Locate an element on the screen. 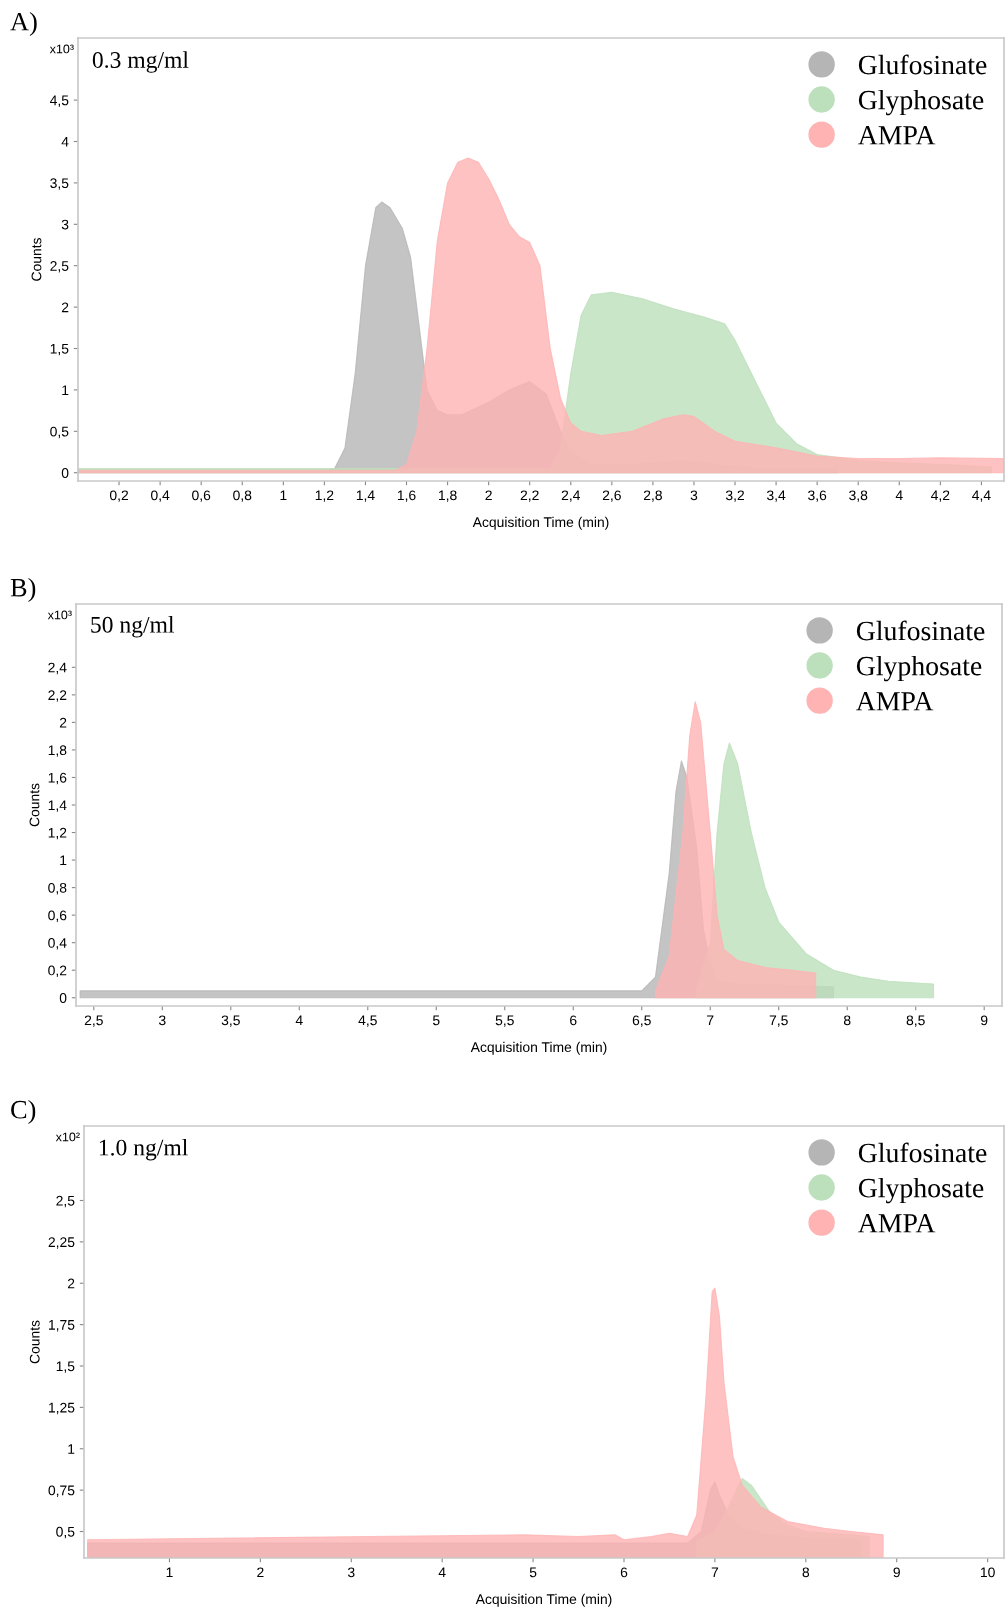  x-tick-label: 2,4 is located at coordinates (571, 496).